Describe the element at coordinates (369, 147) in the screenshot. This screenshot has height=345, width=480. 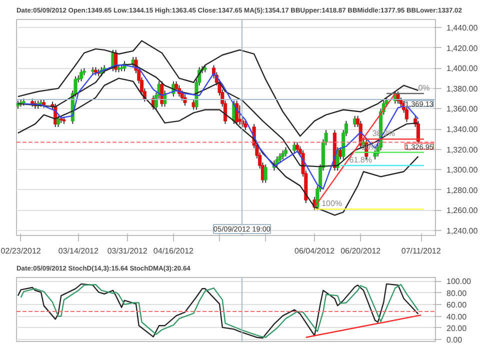
I see `annotation: 50%` at that location.